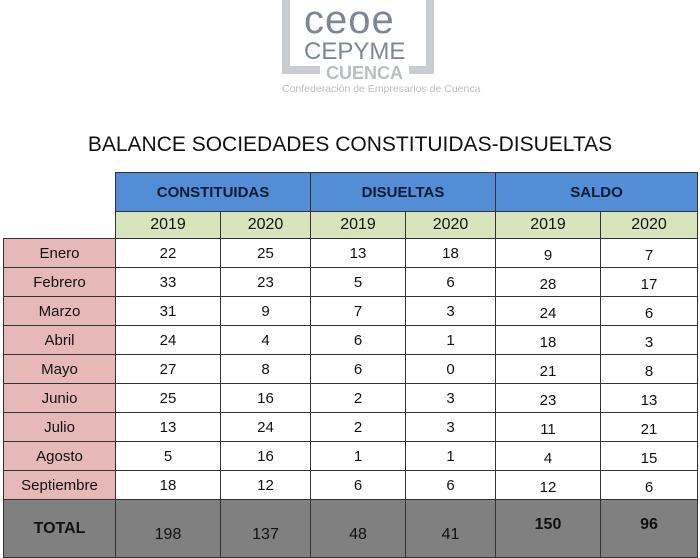 The height and width of the screenshot is (558, 700). Describe the element at coordinates (59, 427) in the screenshot. I see `month-label: Julio` at that location.